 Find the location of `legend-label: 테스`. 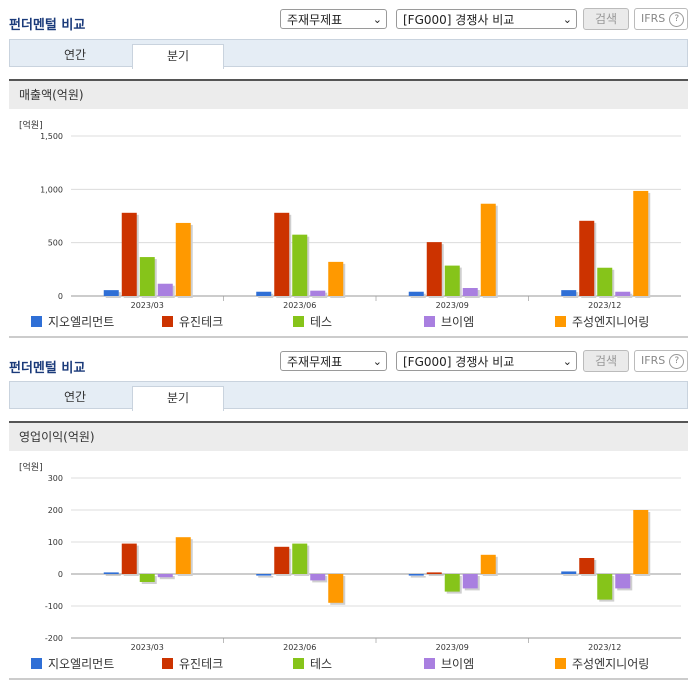

legend-label: 테스 is located at coordinates (321, 664).